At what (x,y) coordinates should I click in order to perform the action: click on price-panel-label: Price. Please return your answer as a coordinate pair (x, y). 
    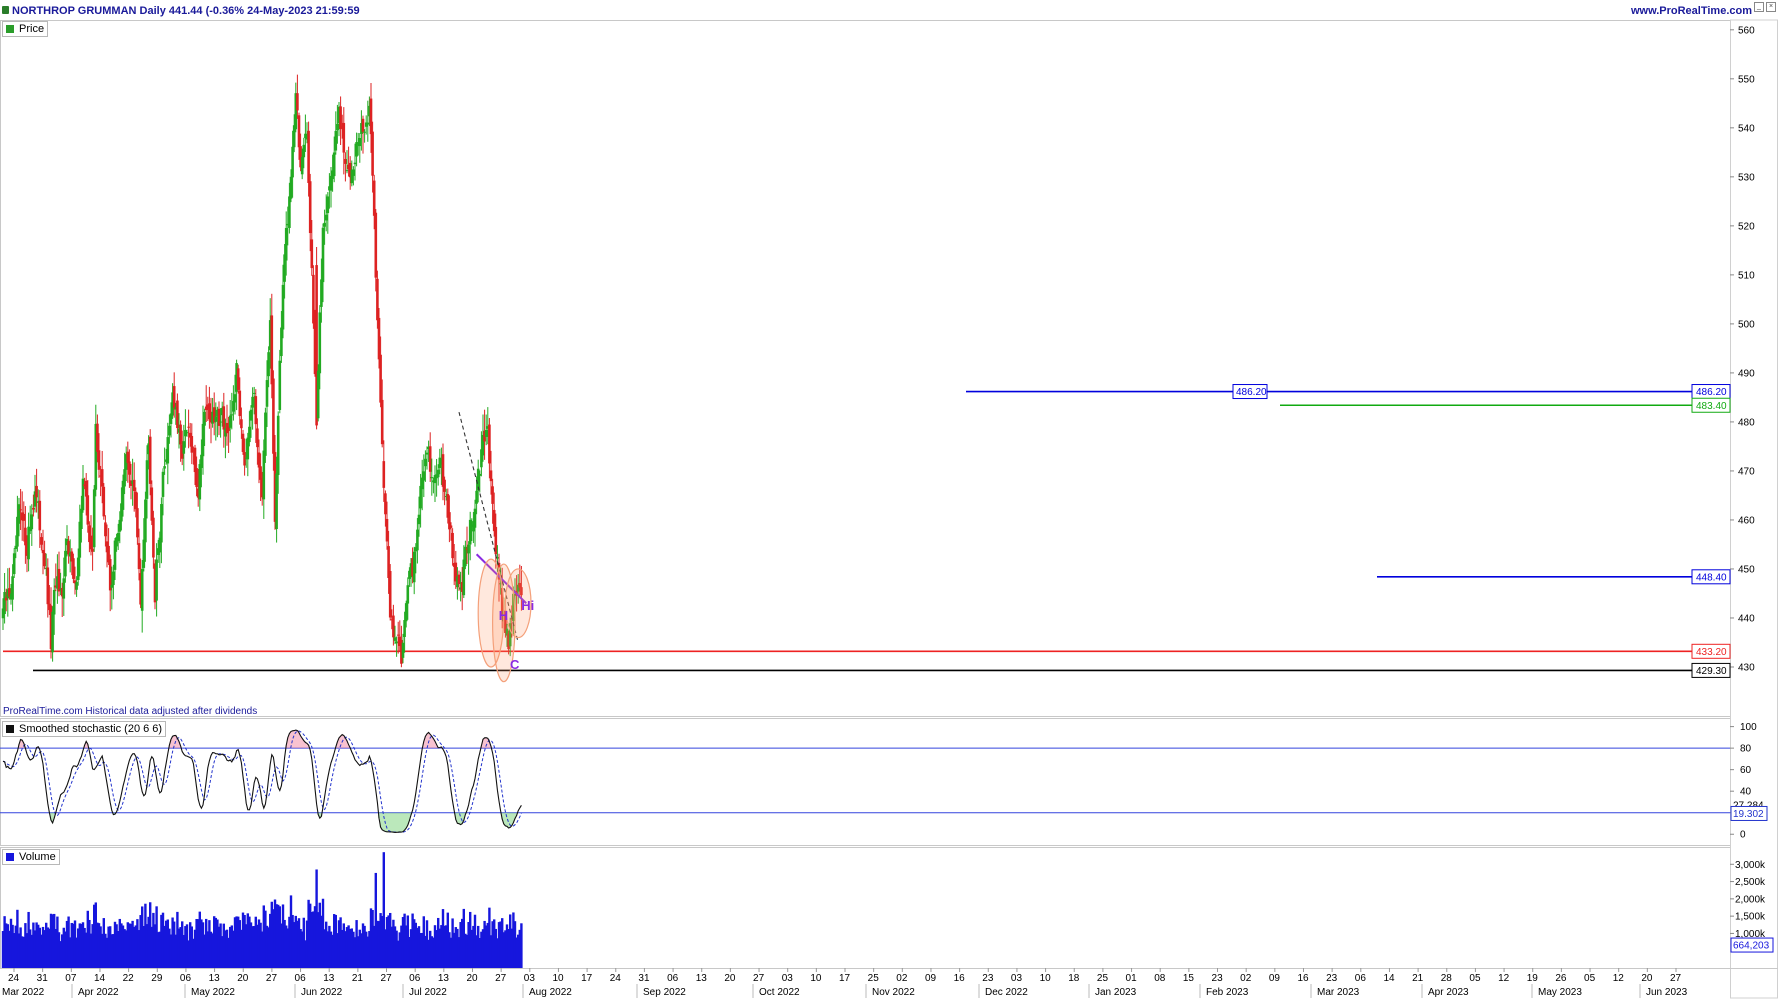
    Looking at the image, I should click on (25, 29).